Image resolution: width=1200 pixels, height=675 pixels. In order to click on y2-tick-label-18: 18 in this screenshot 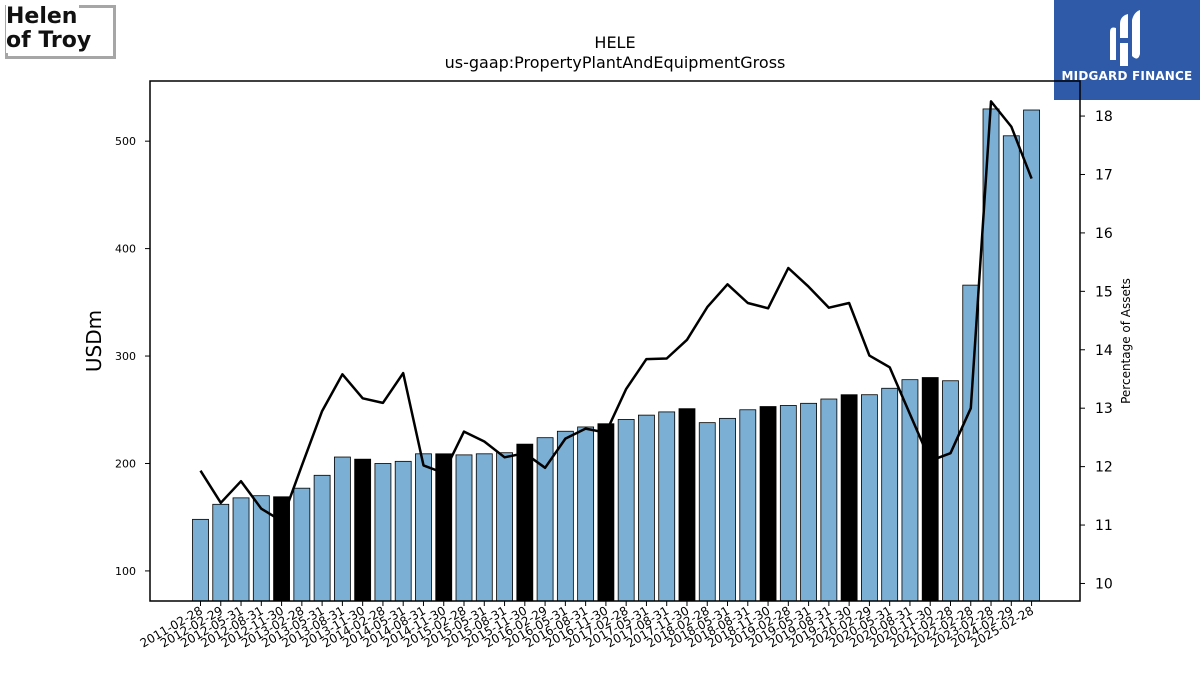, I will do `click(1104, 117)`.